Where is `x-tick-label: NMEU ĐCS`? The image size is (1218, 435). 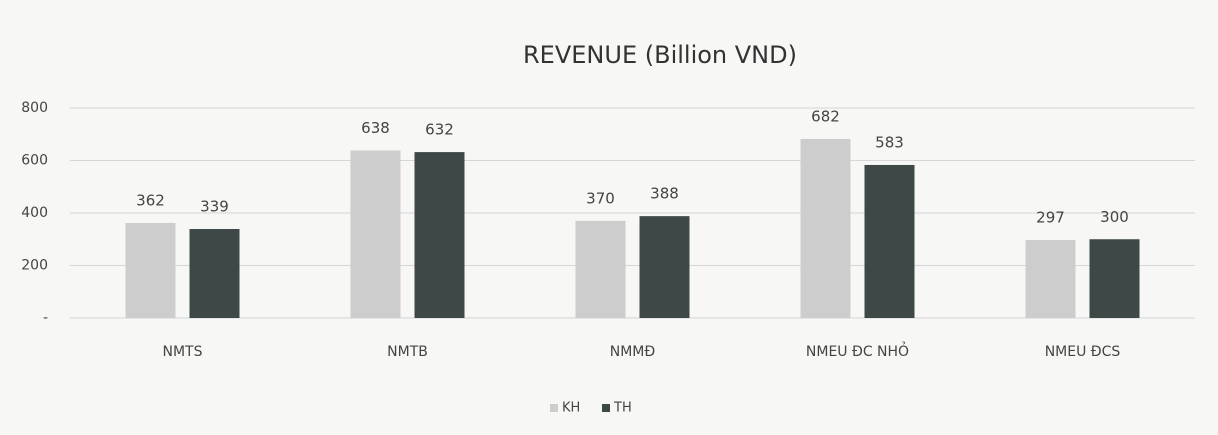
x-tick-label: NMEU ĐCS is located at coordinates (1083, 352).